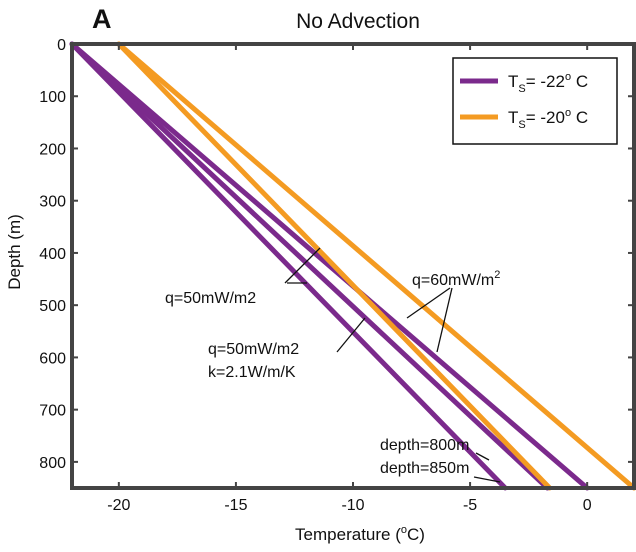 The height and width of the screenshot is (552, 636). What do you see at coordinates (52, 149) in the screenshot?
I see `y-tick-label: 200` at bounding box center [52, 149].